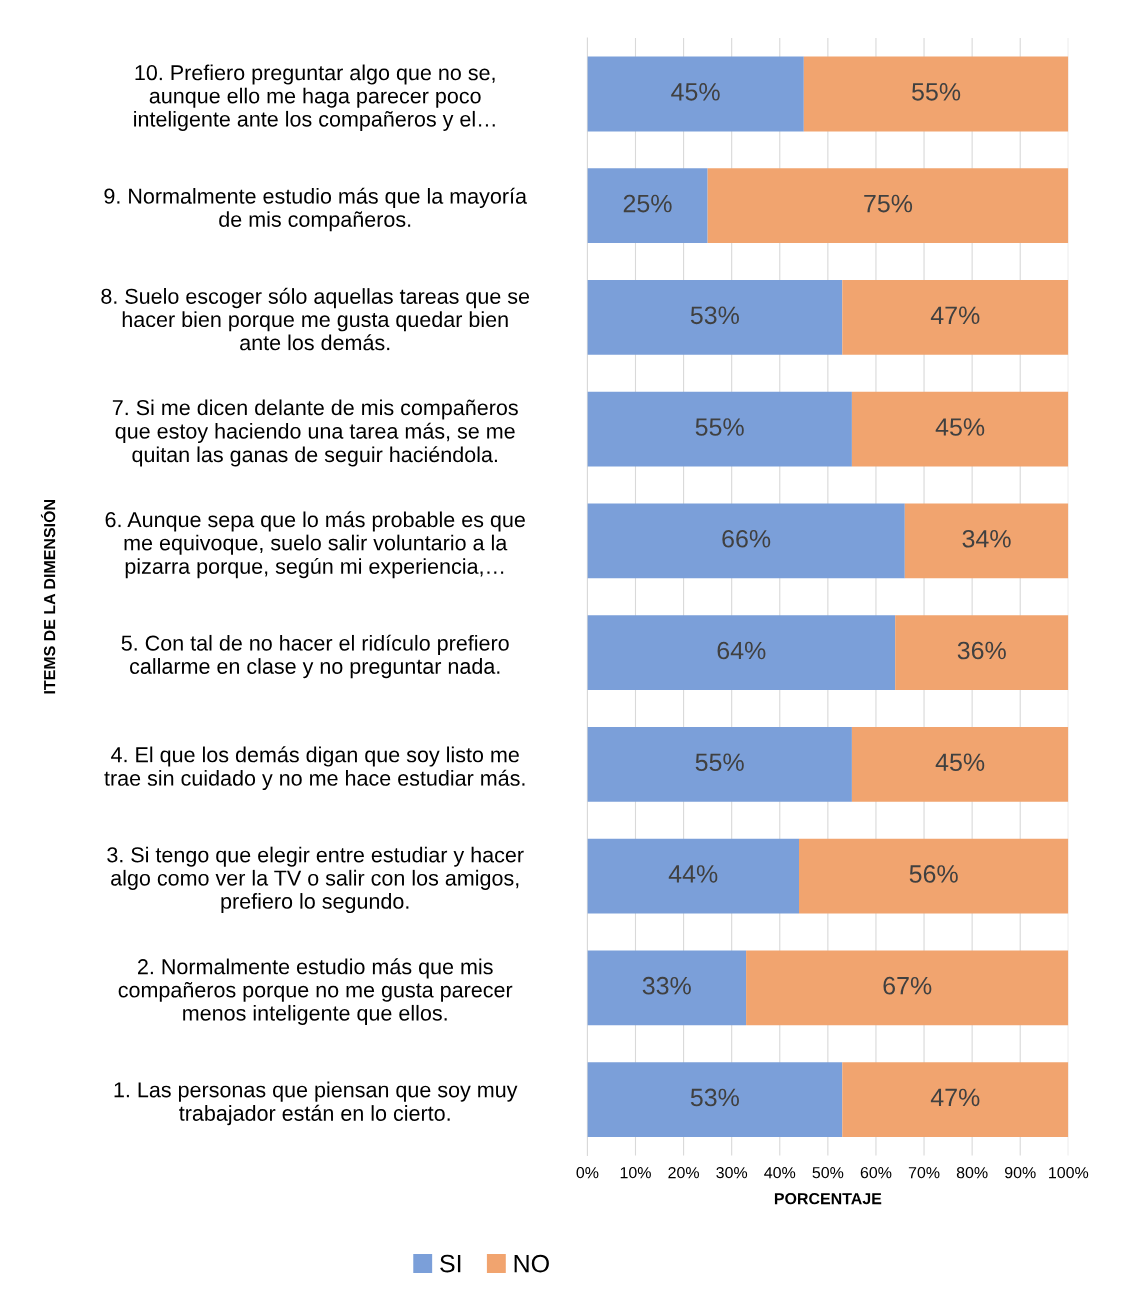 Image resolution: width=1121 pixels, height=1313 pixels. I want to click on data-label: 33%, so click(666, 985).